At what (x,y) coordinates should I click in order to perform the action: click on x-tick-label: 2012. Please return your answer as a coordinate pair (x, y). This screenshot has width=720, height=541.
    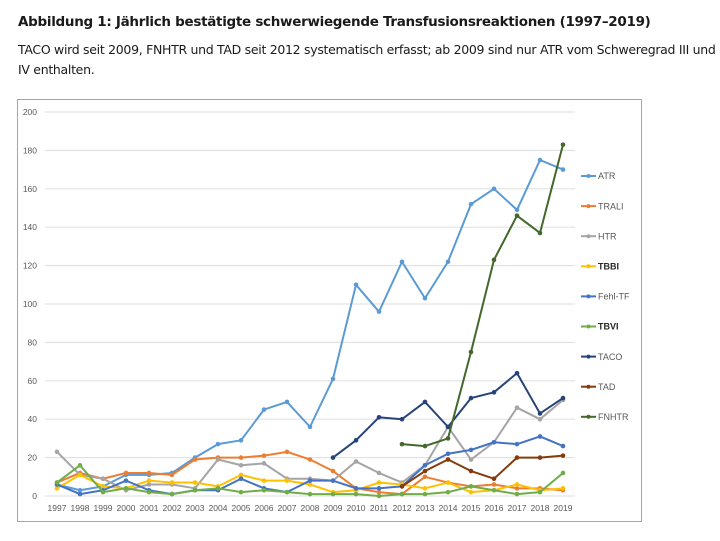
    Looking at the image, I should click on (402, 508).